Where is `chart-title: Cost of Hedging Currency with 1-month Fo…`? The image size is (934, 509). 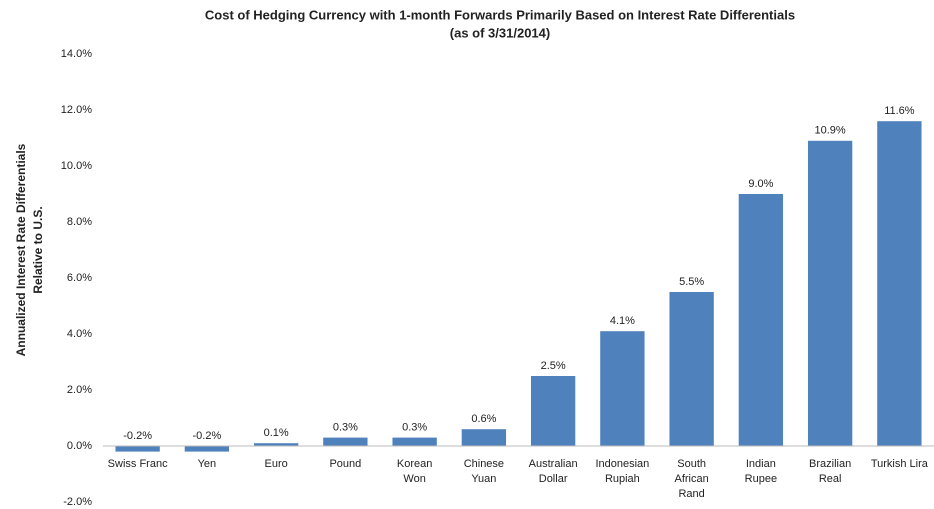 chart-title: Cost of Hedging Currency with 1-month Fo… is located at coordinates (500, 14).